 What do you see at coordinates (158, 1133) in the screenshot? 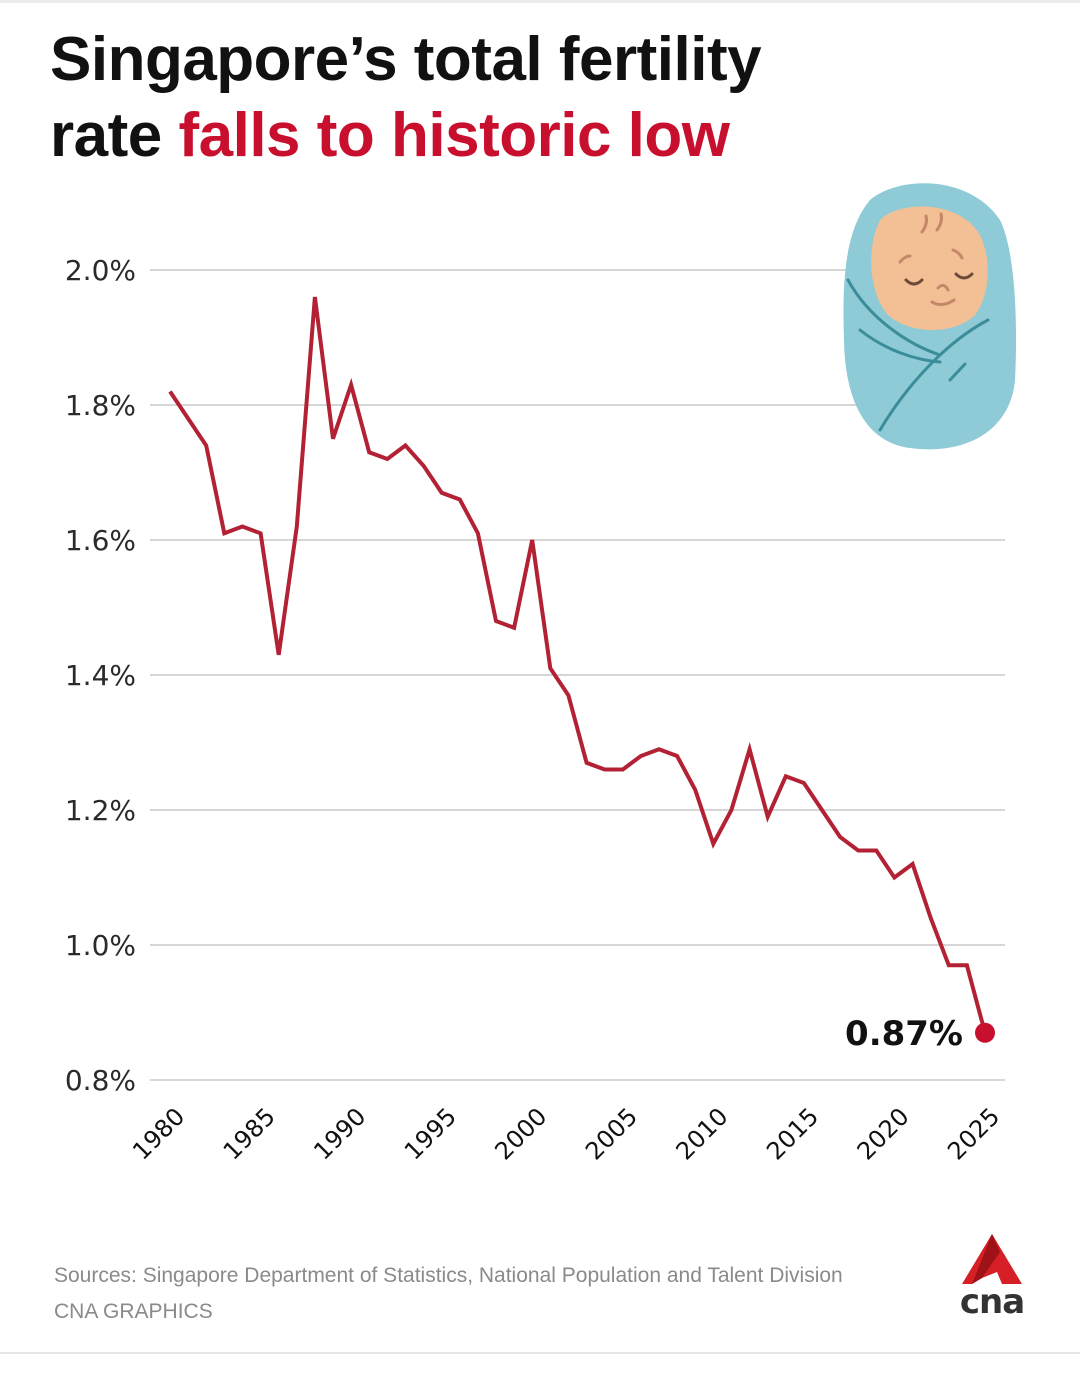
I see `x-tick-label: 1980` at bounding box center [158, 1133].